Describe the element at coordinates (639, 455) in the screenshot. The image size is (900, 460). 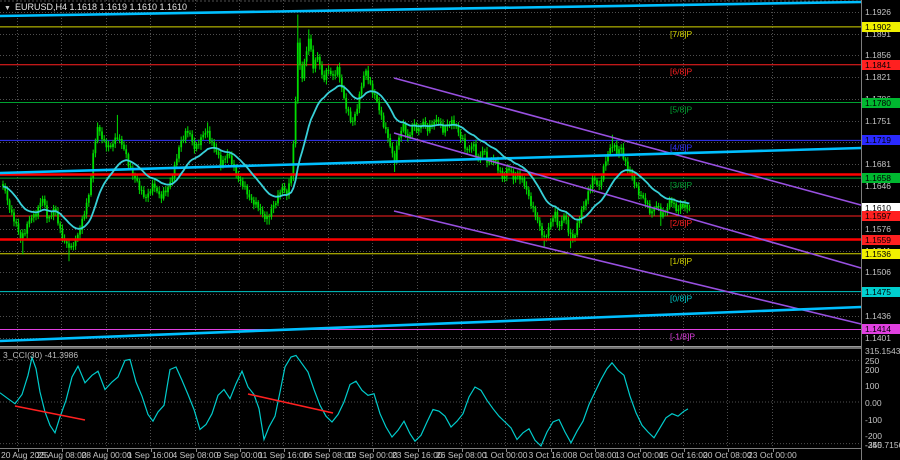
I see `time-label: 13 Oct 00:00` at that location.